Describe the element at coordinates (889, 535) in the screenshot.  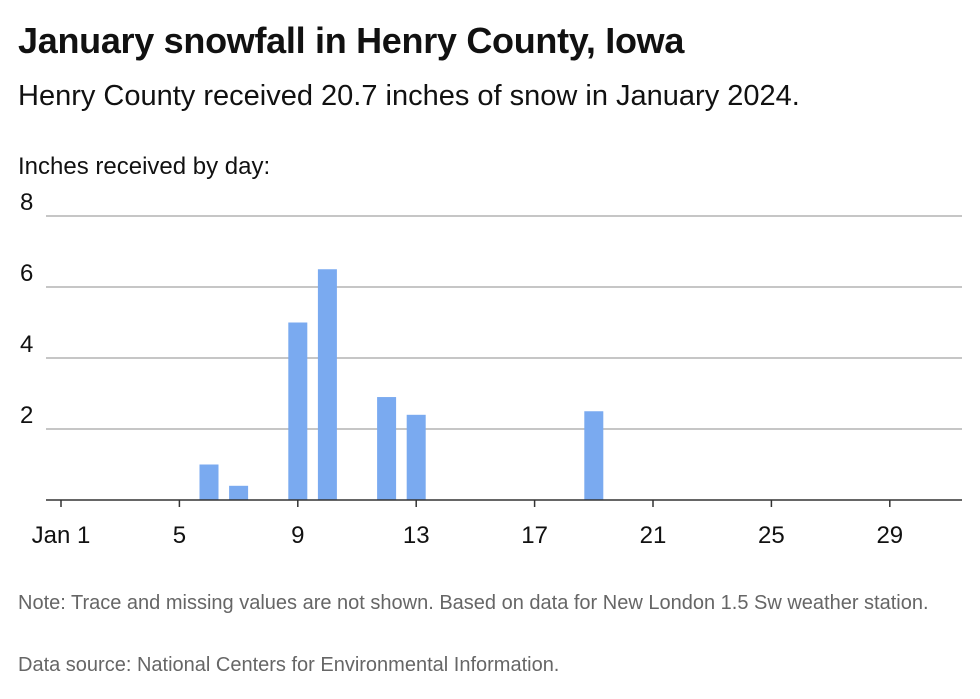
I see `x-tick-label: 29` at that location.